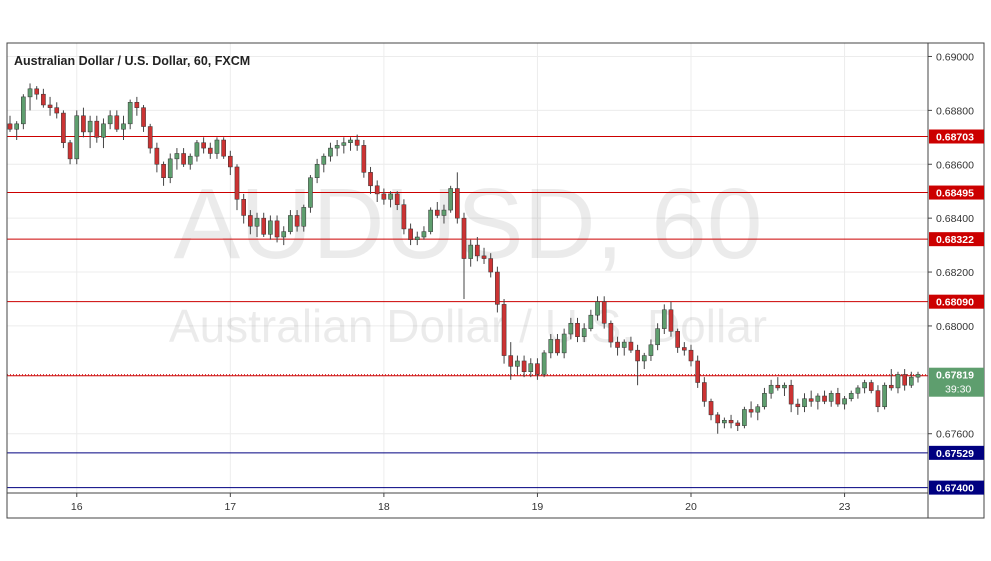 This screenshot has width=991, height=561. What do you see at coordinates (531, 503) in the screenshot?
I see `time-axis: 16171819202324` at bounding box center [531, 503].